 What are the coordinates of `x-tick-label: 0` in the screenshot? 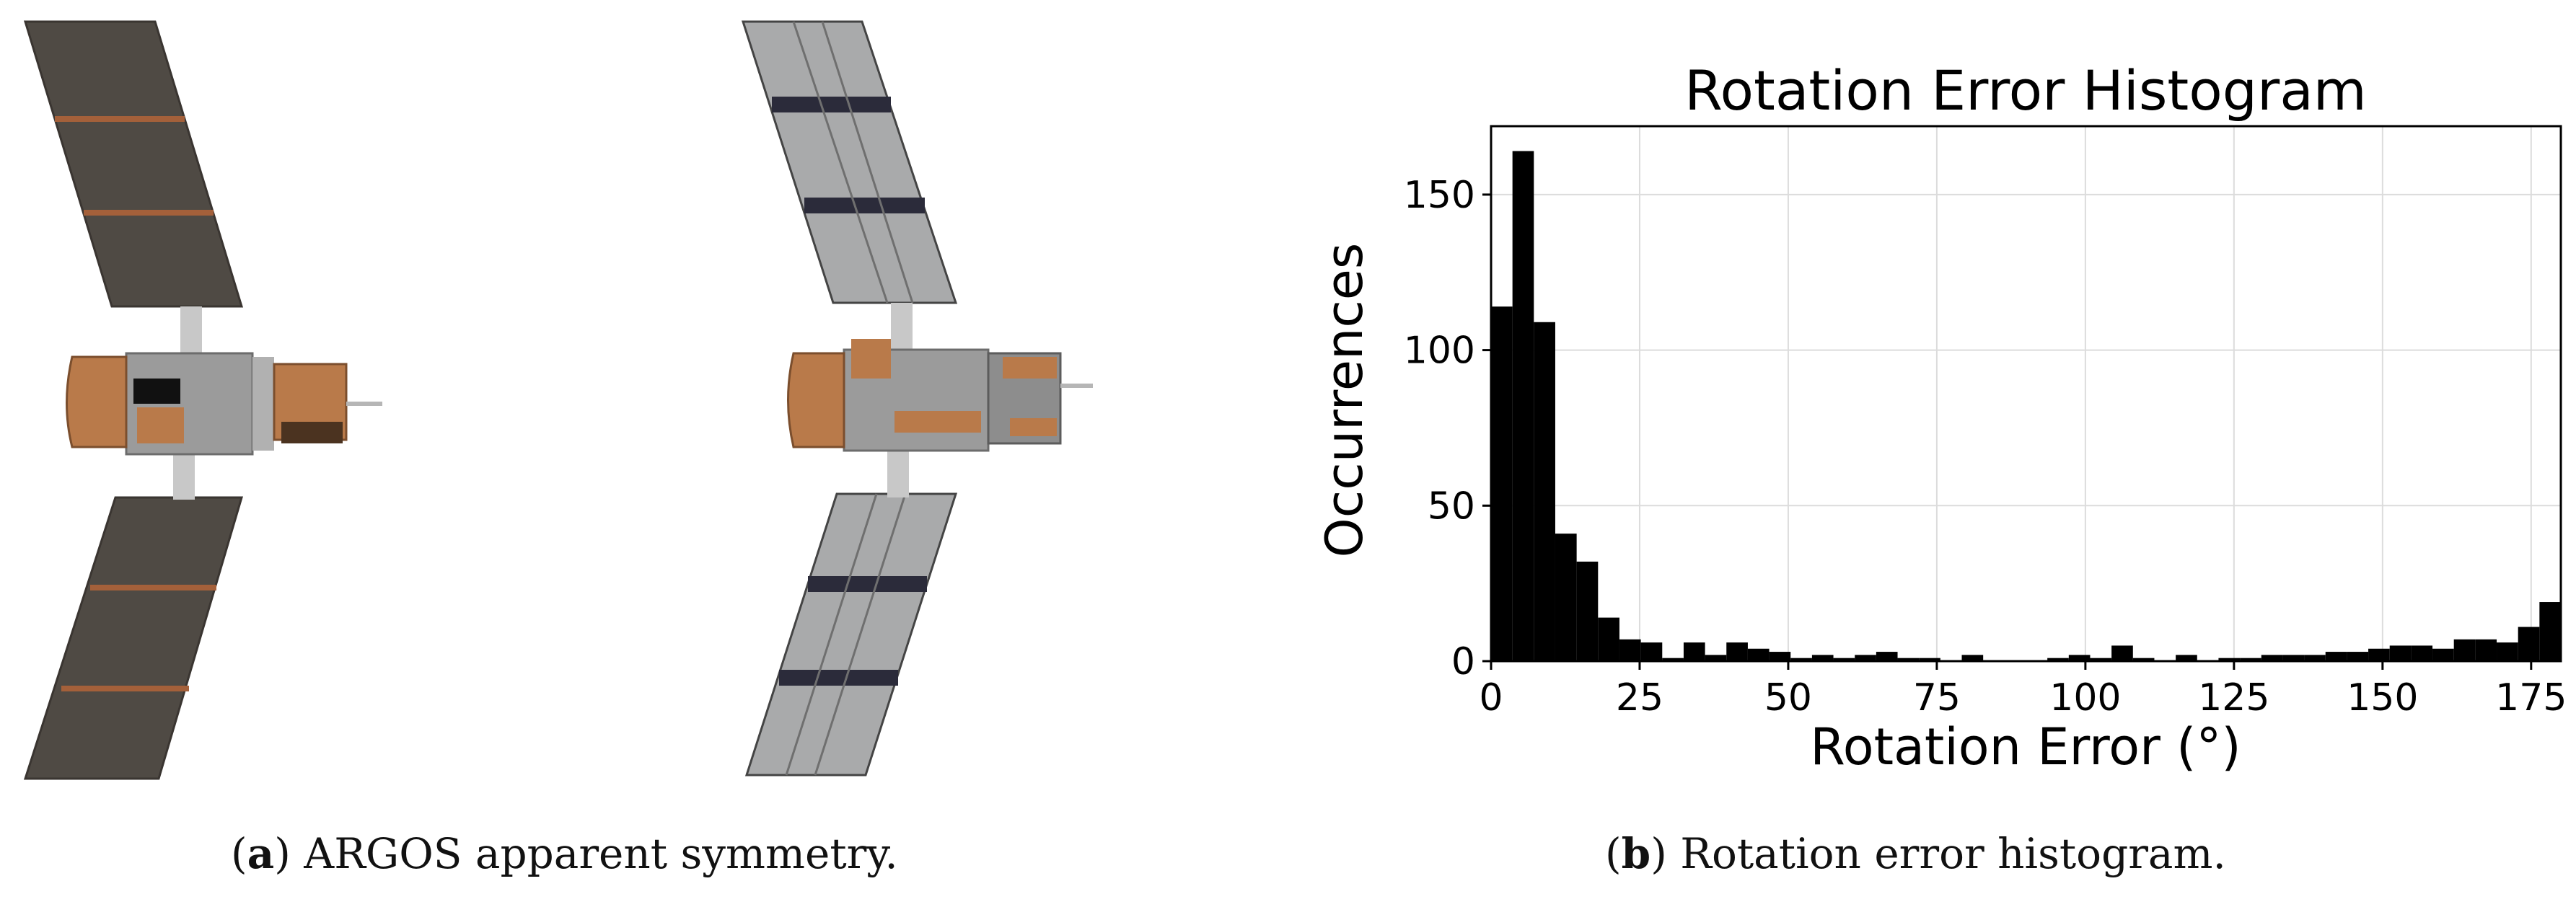 It's located at (1491, 698).